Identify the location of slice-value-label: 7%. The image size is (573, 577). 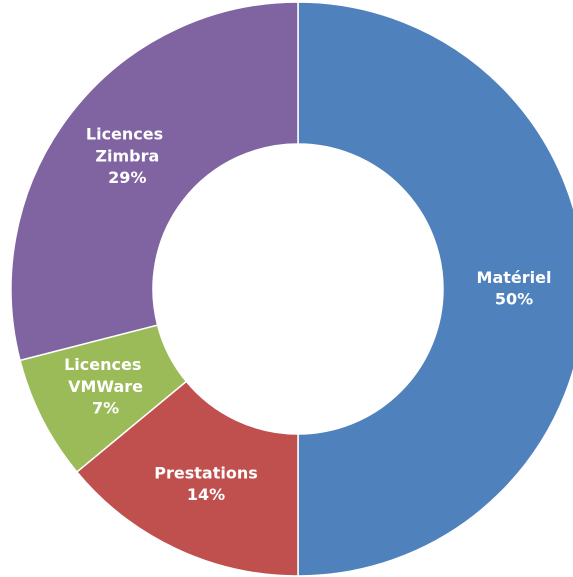
(105, 408).